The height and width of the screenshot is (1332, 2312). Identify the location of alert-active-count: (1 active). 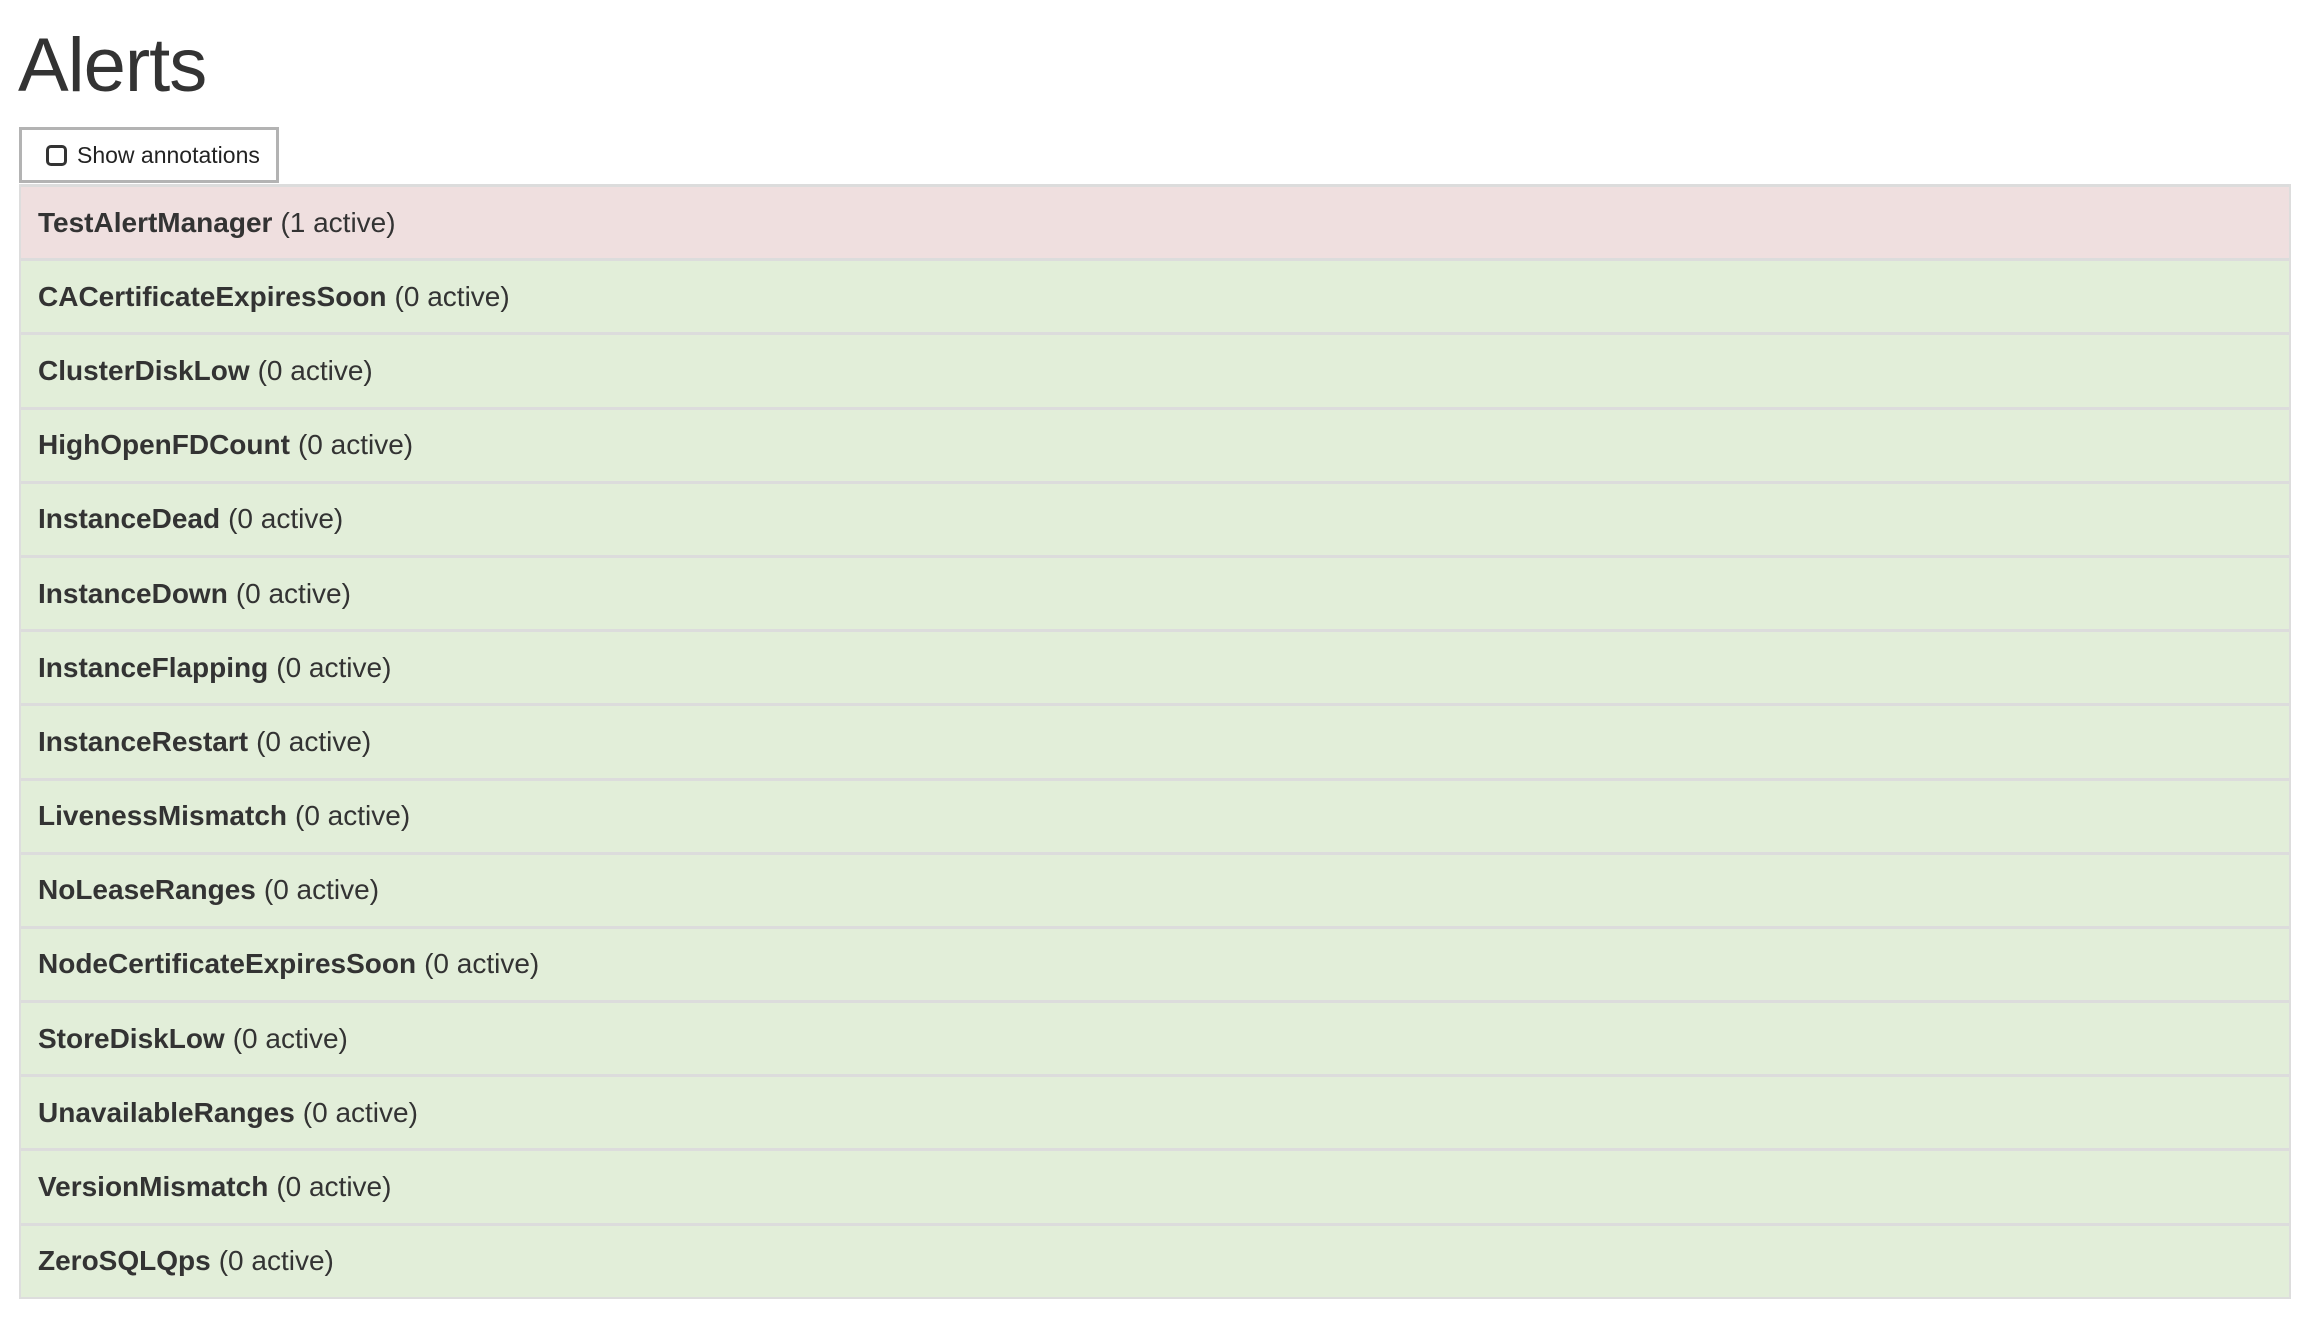
(338, 222).